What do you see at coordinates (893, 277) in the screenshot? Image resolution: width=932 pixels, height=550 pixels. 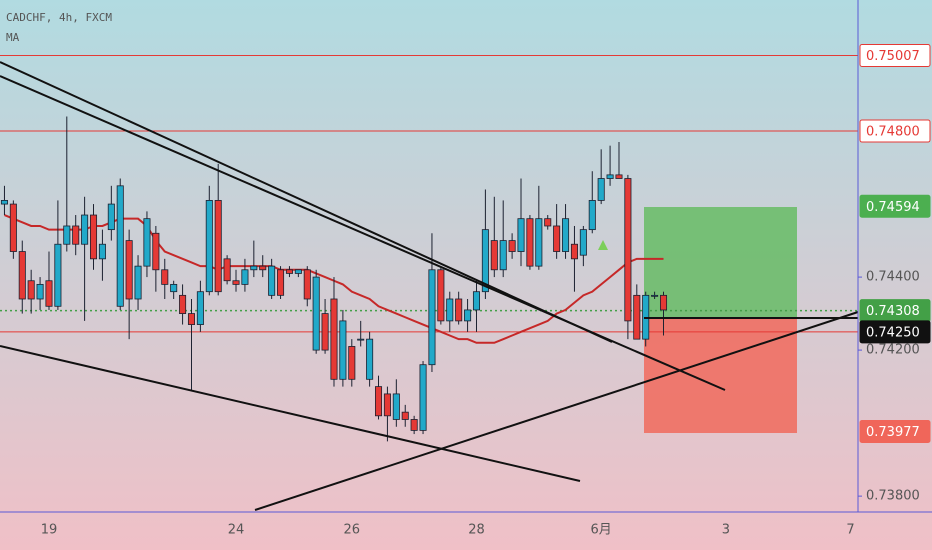 I see `y-tick-label: 0.74400` at bounding box center [893, 277].